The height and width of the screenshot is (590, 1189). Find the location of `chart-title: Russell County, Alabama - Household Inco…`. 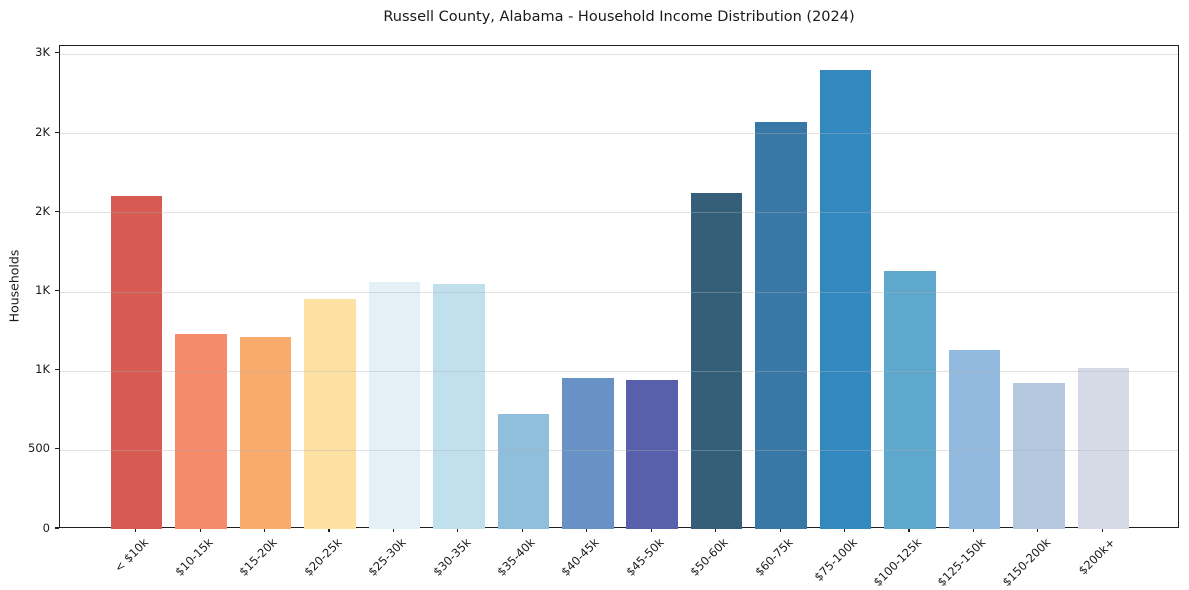

chart-title: Russell County, Alabama - Household Inco… is located at coordinates (619, 17).